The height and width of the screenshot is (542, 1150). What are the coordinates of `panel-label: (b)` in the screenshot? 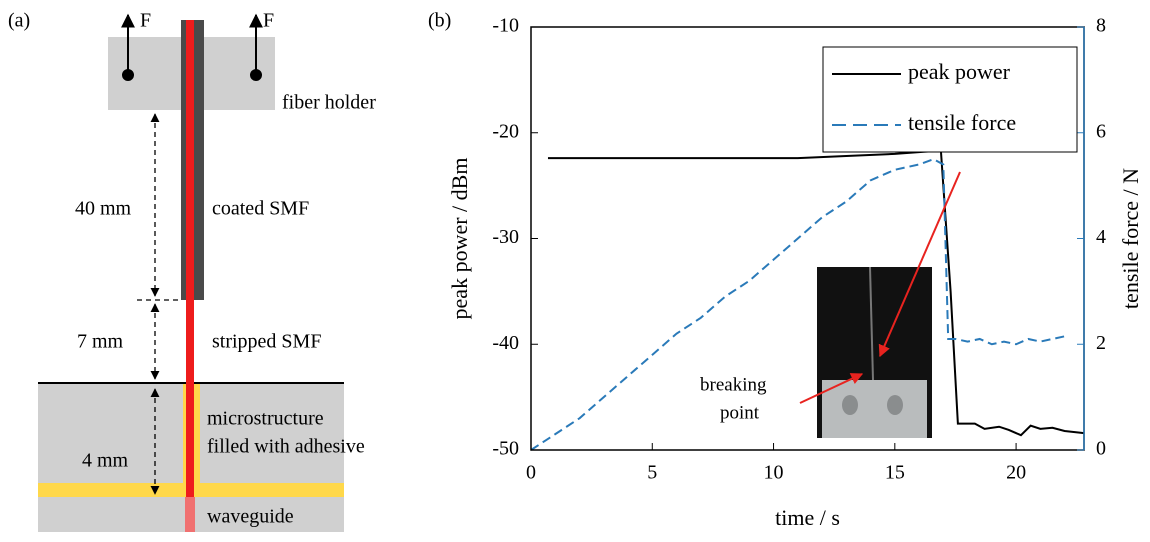 It's located at (439, 21).